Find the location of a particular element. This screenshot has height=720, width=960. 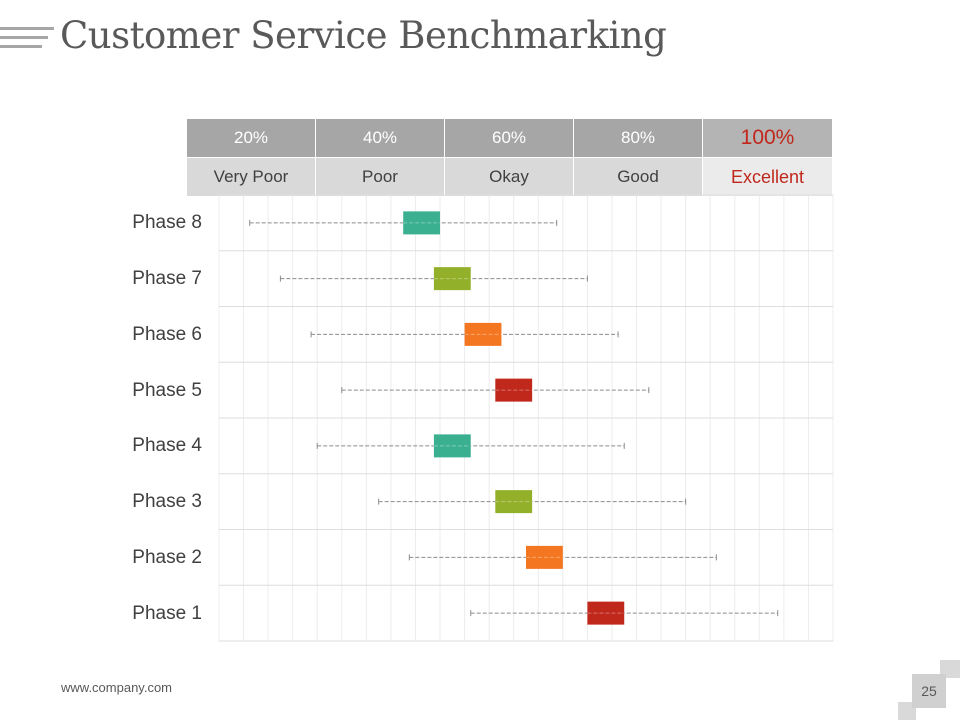

scale-rating-okay: Okay is located at coordinates (509, 176).